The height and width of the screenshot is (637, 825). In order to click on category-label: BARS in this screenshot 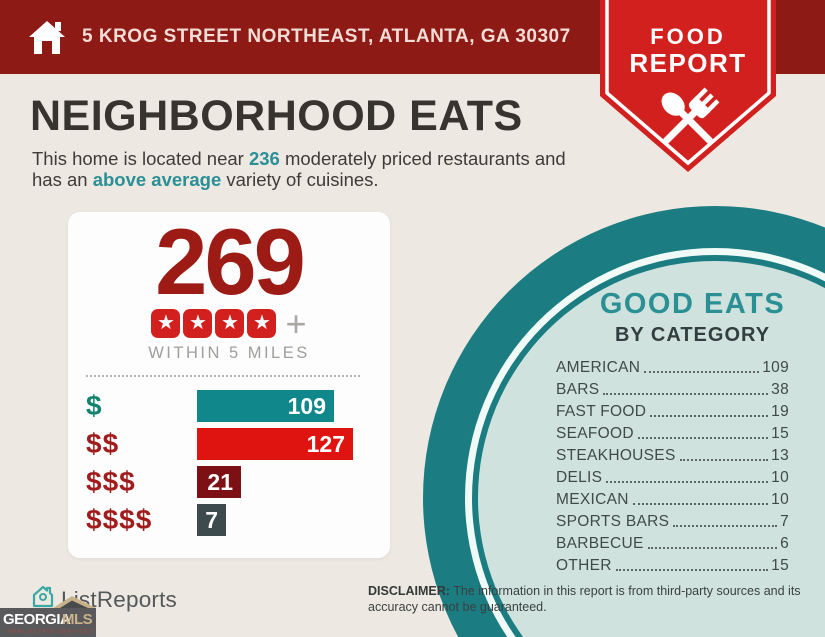, I will do `click(578, 389)`.